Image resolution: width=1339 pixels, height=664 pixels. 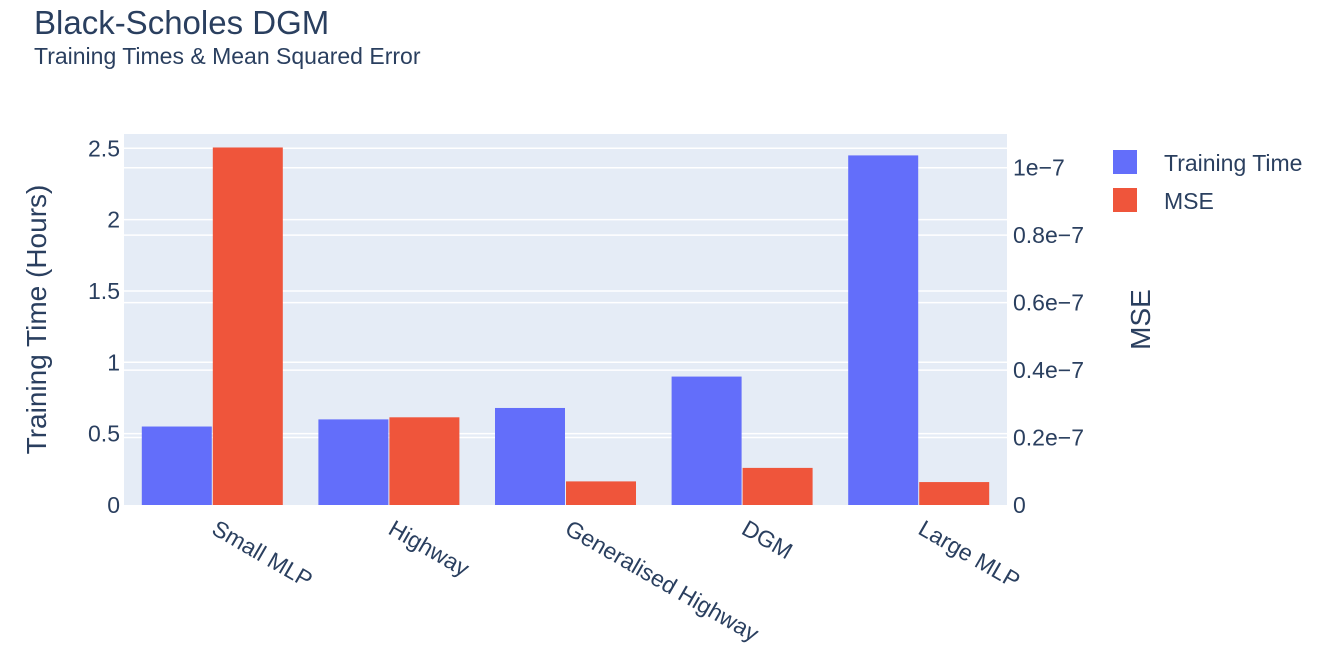 What do you see at coordinates (182, 22) in the screenshot?
I see `chart-title: Black-Scholes DGM` at bounding box center [182, 22].